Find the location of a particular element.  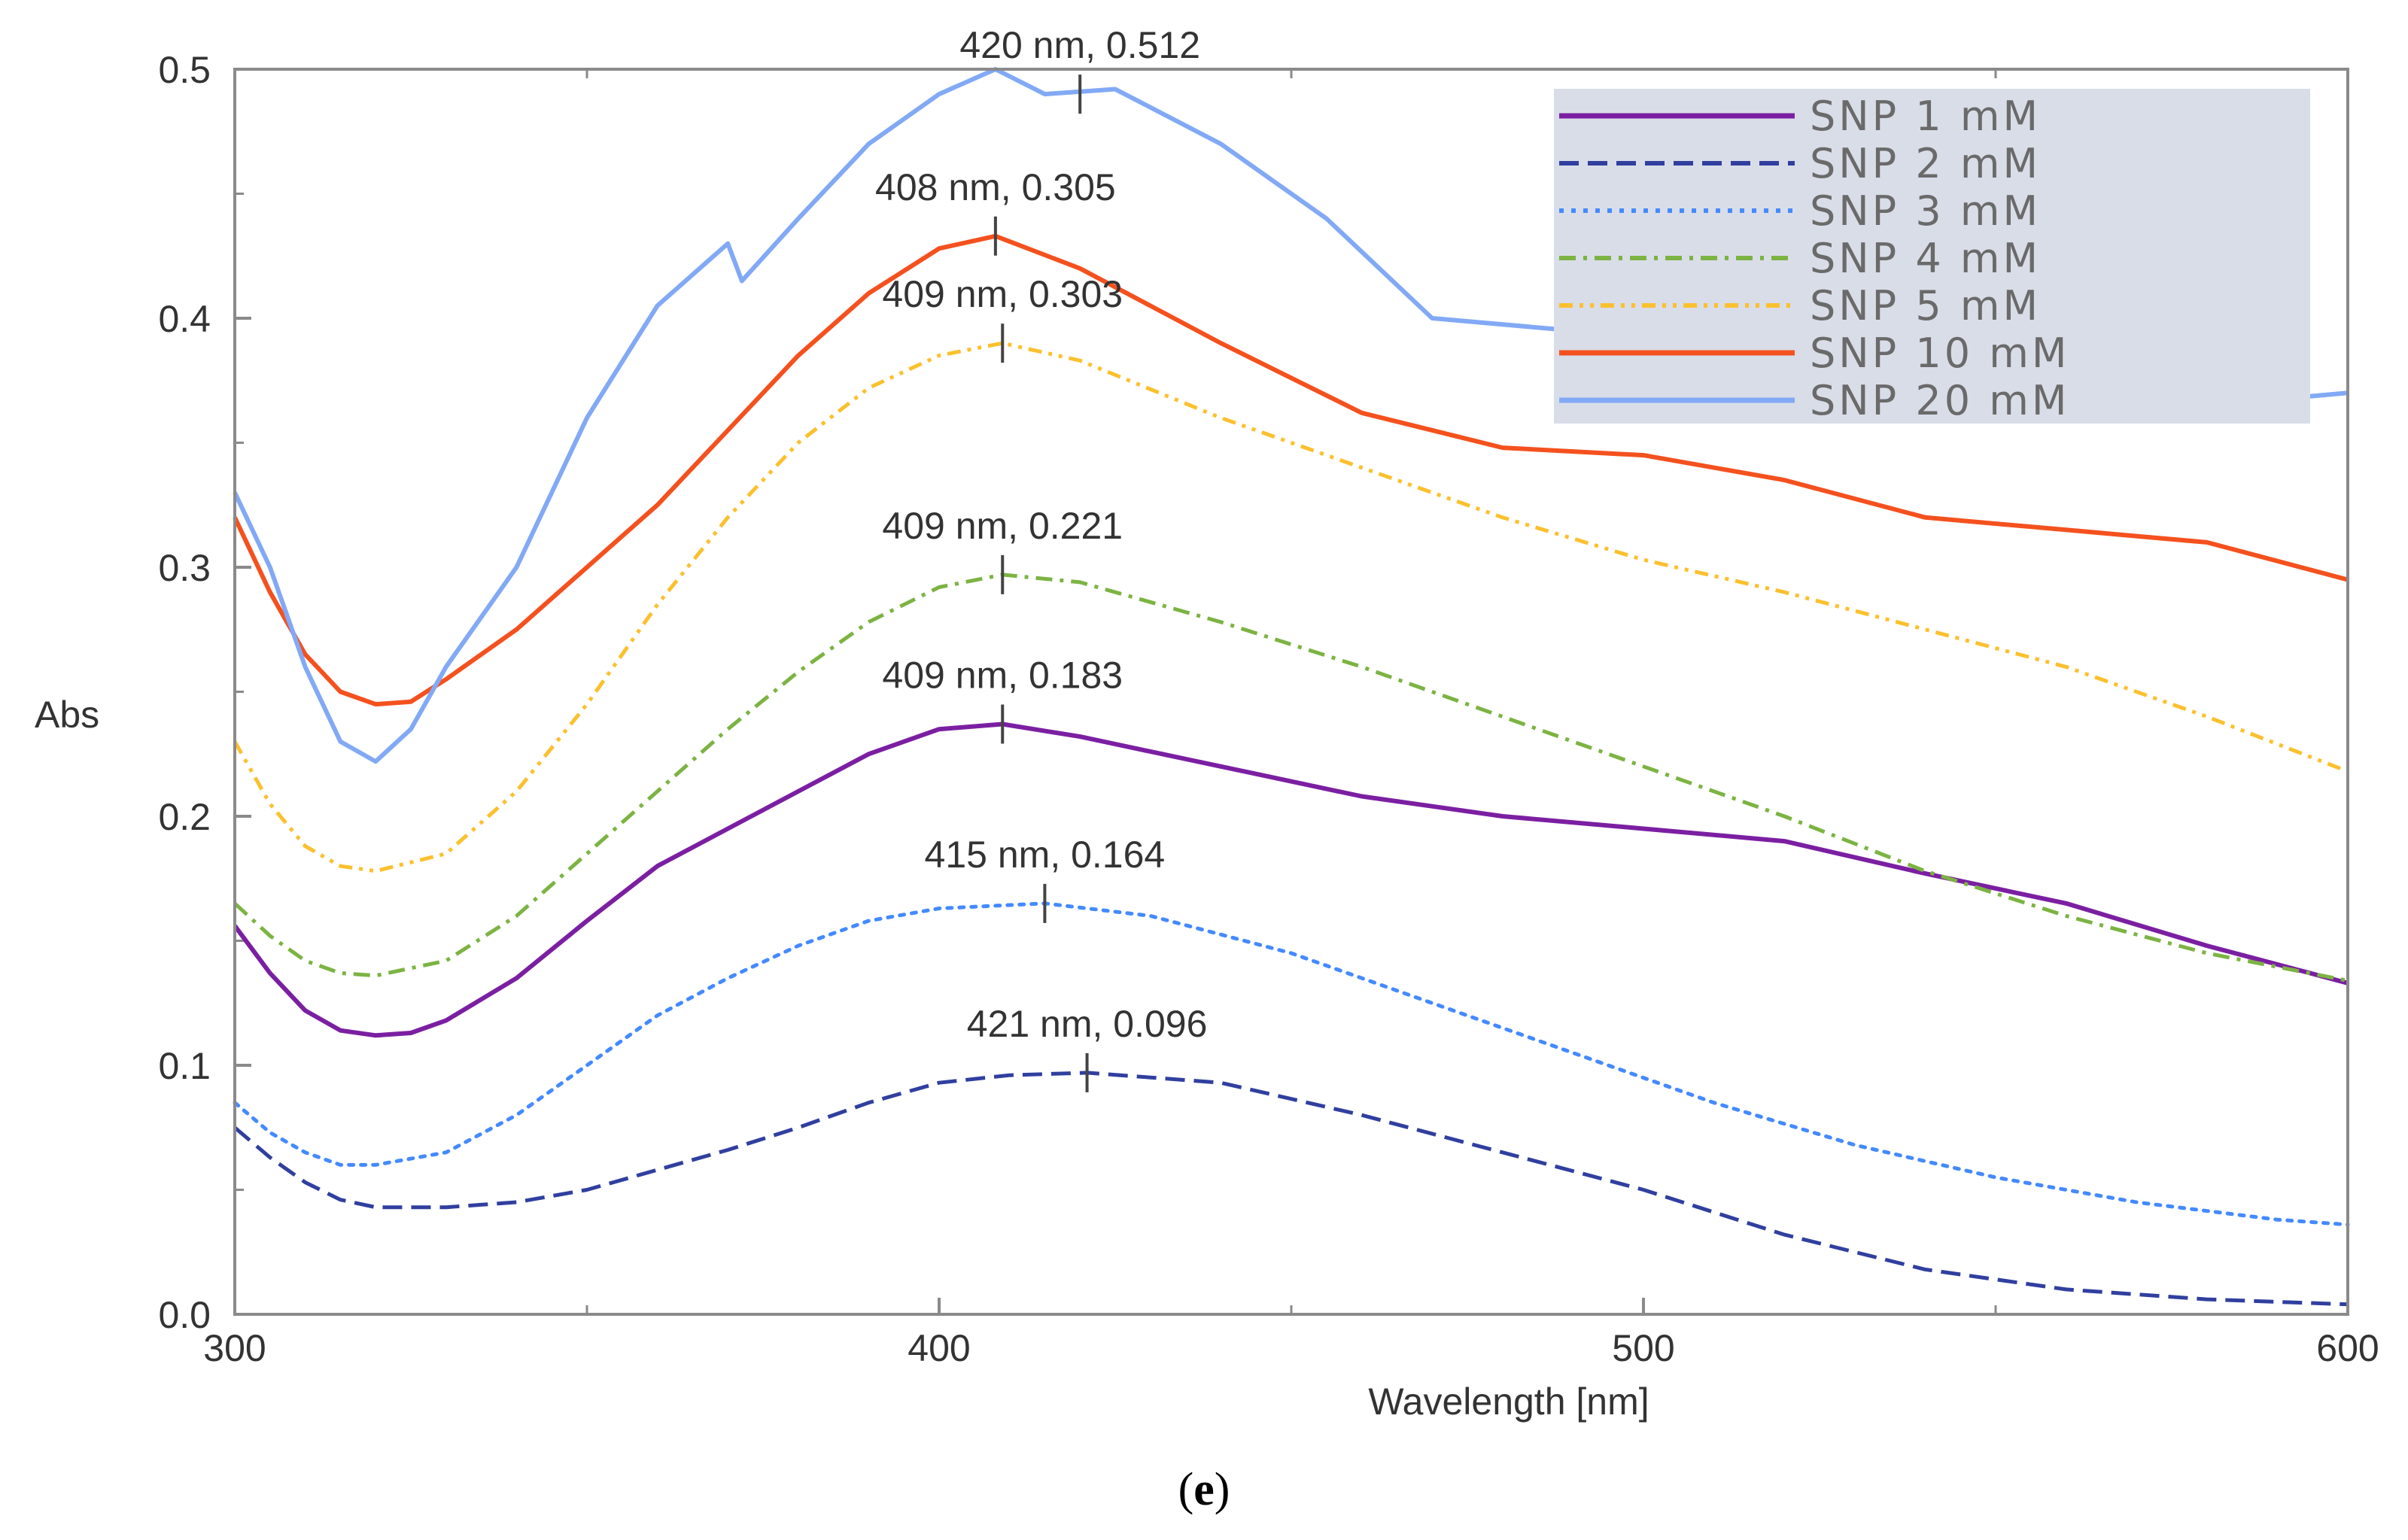

legend-label: SNP 20 mM is located at coordinates (1939, 401).